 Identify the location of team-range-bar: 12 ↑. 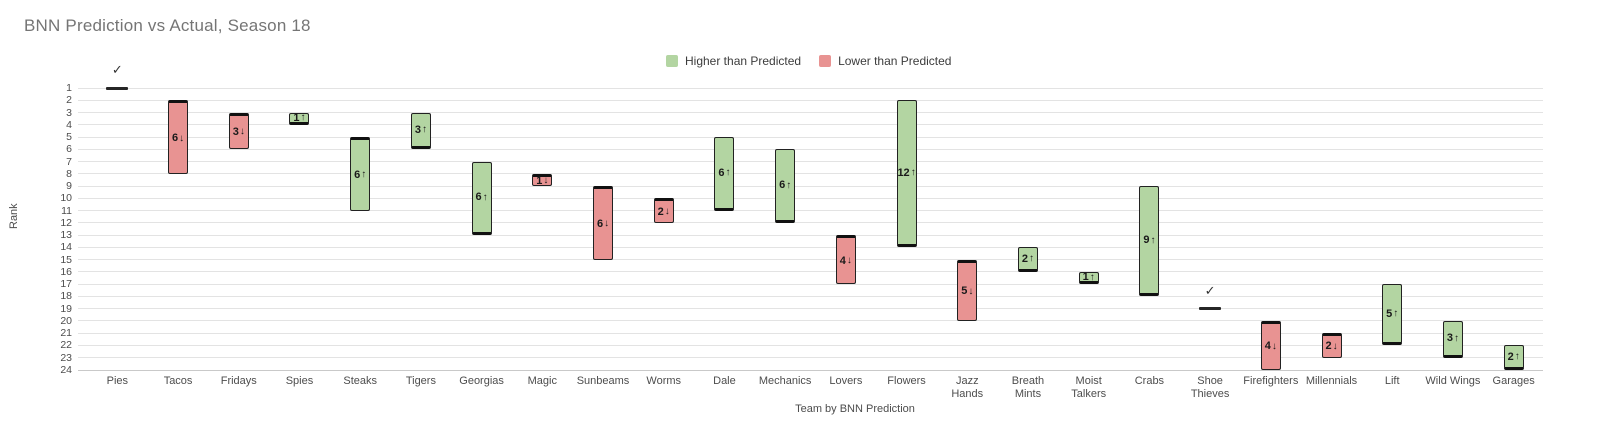
(906, 174).